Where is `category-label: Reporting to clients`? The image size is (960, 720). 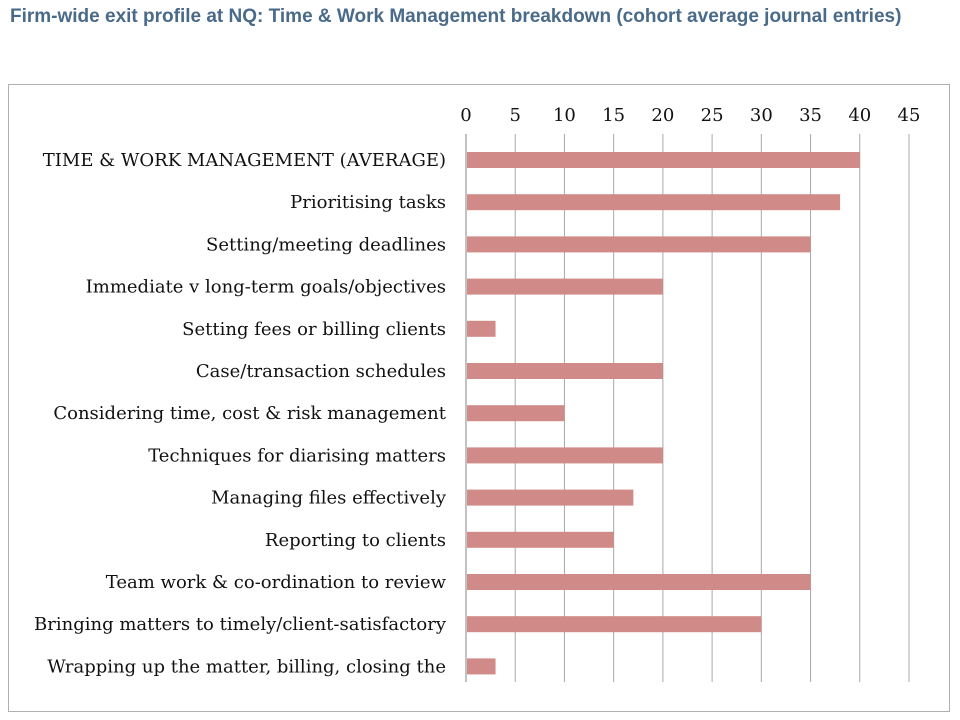 category-label: Reporting to clients is located at coordinates (355, 540).